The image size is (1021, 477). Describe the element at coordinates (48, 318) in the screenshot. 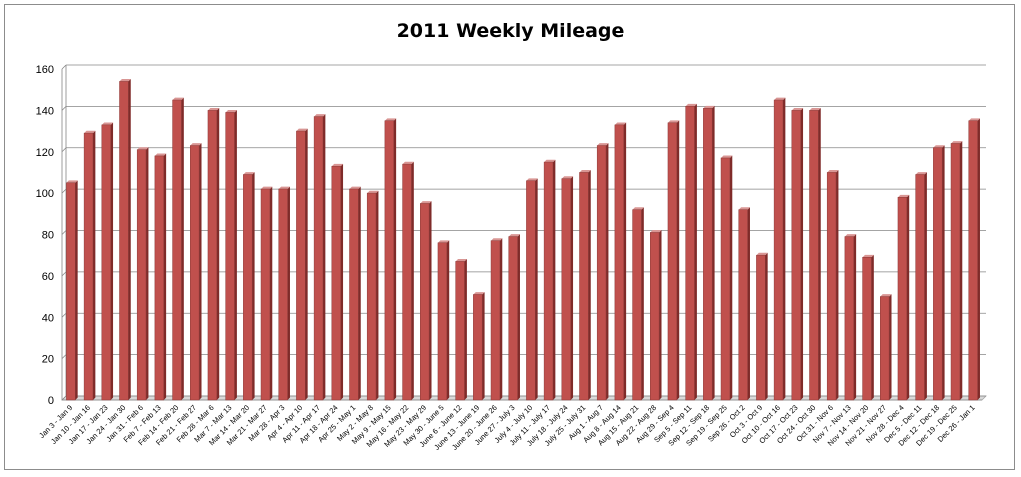

I see `y-tick-label: 40` at that location.